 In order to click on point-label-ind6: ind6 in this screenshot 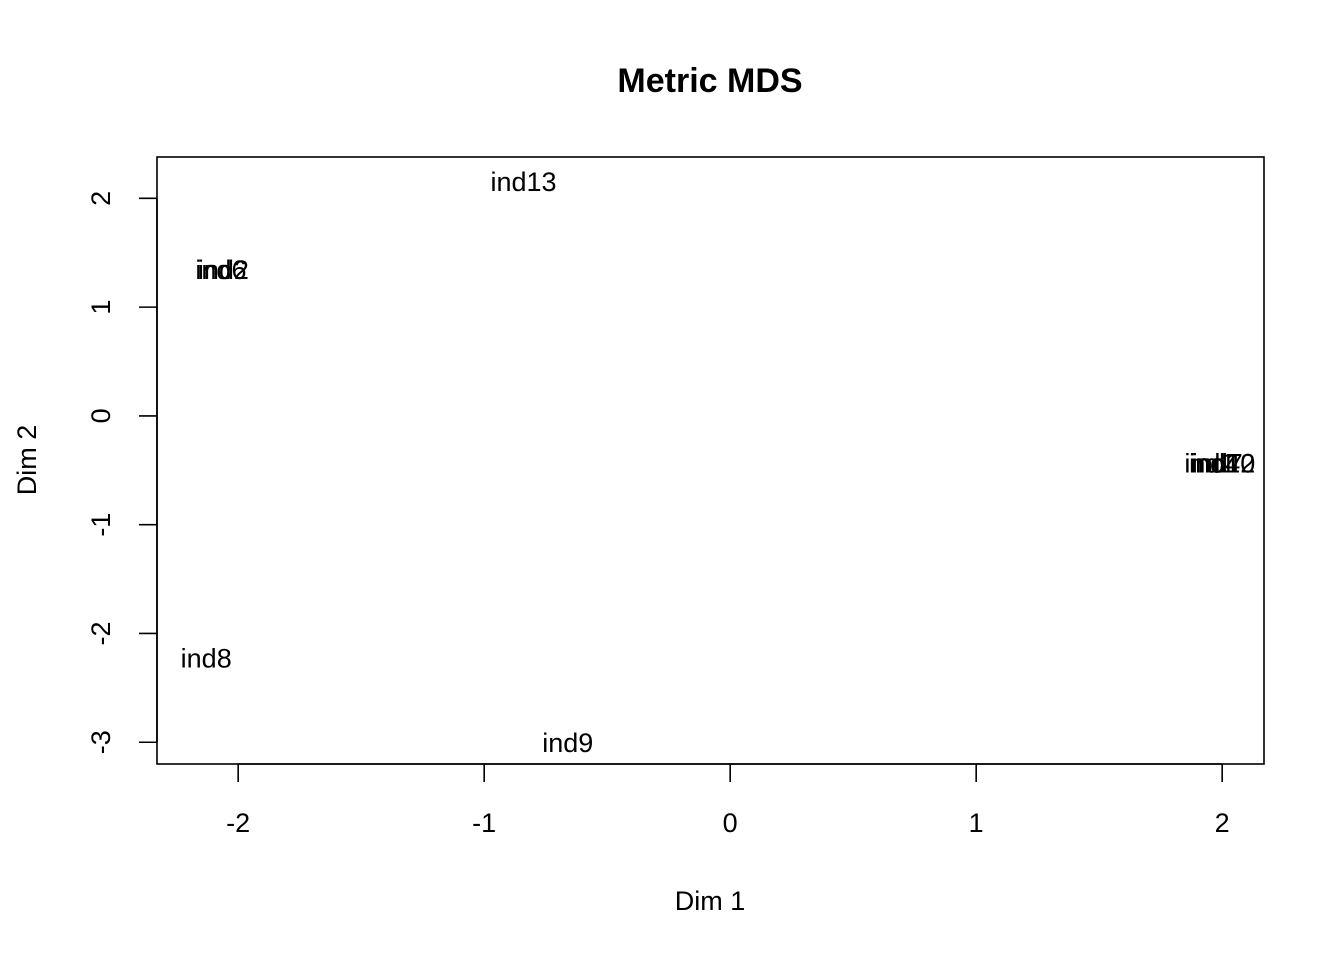, I will do `click(220, 270)`.